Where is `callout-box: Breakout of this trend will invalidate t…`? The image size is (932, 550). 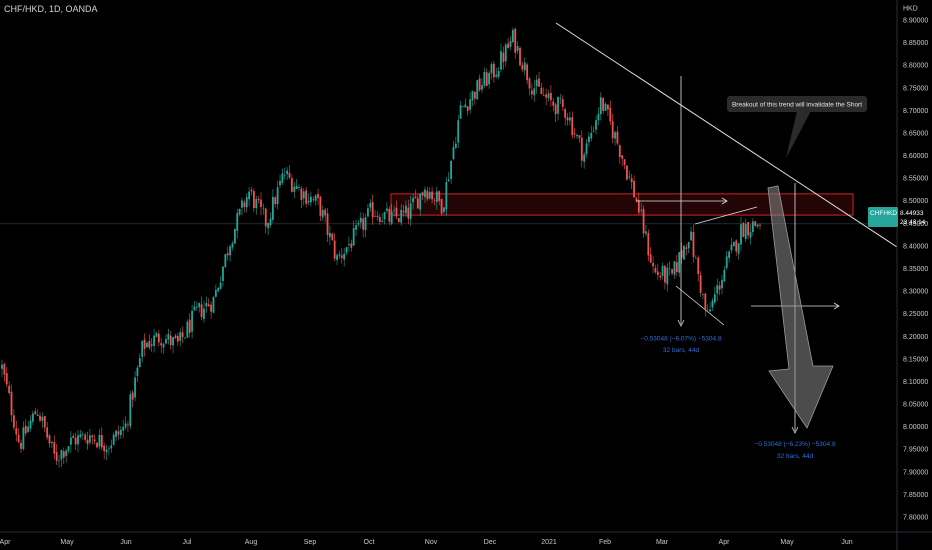 callout-box: Breakout of this trend will invalidate t… is located at coordinates (797, 127).